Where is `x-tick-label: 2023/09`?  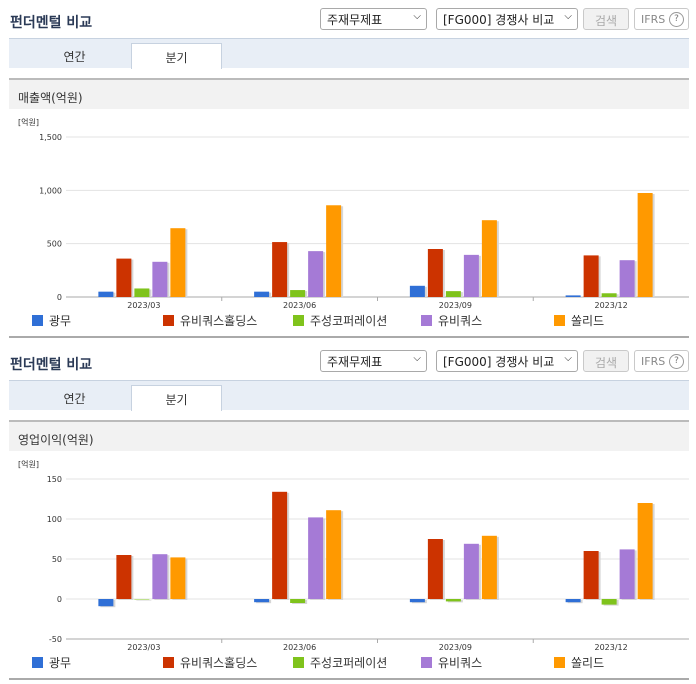 x-tick-label: 2023/09 is located at coordinates (455, 305).